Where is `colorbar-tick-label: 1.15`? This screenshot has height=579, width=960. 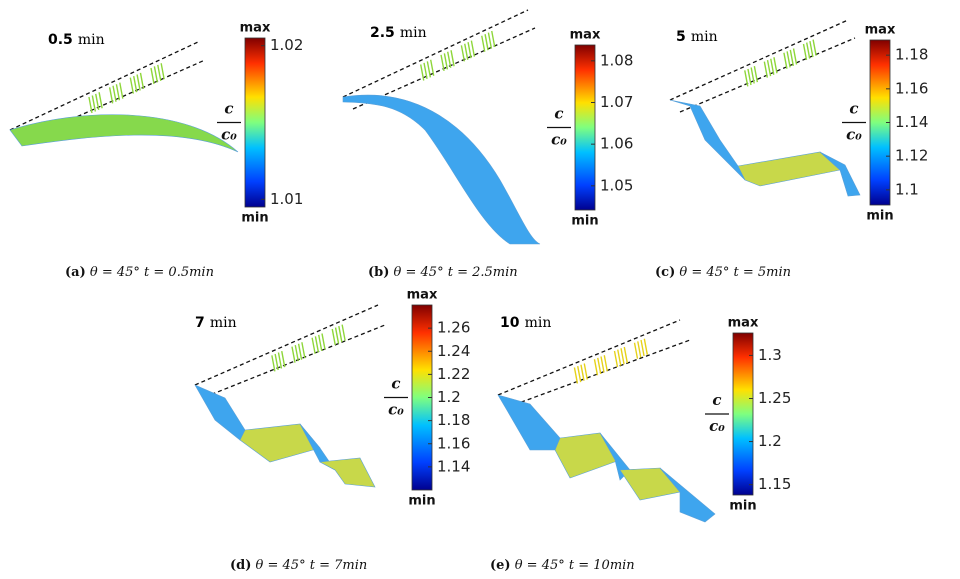
colorbar-tick-label: 1.15 is located at coordinates (774, 484).